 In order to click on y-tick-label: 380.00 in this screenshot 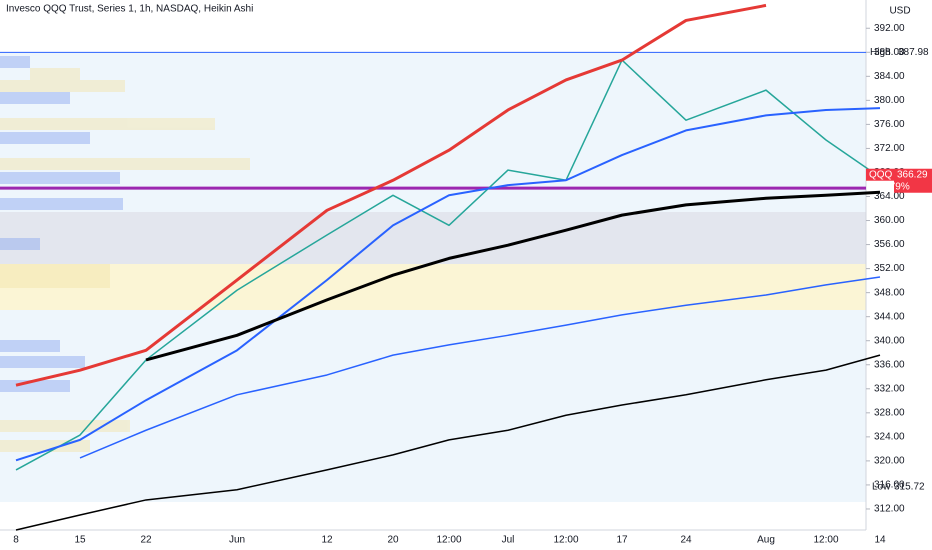, I will do `click(889, 100)`.